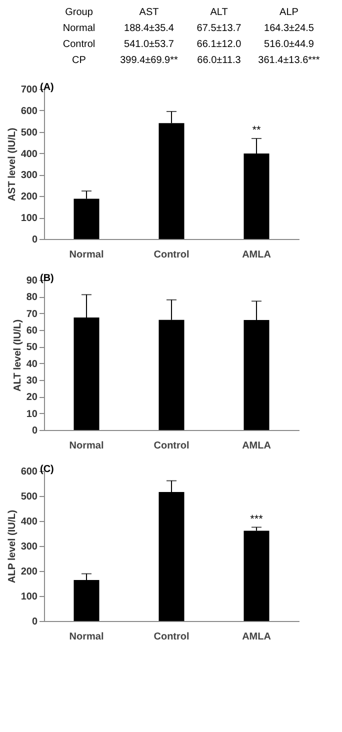 This screenshot has width=342, height=732. I want to click on text: 541.0±53.7, so click(149, 44).